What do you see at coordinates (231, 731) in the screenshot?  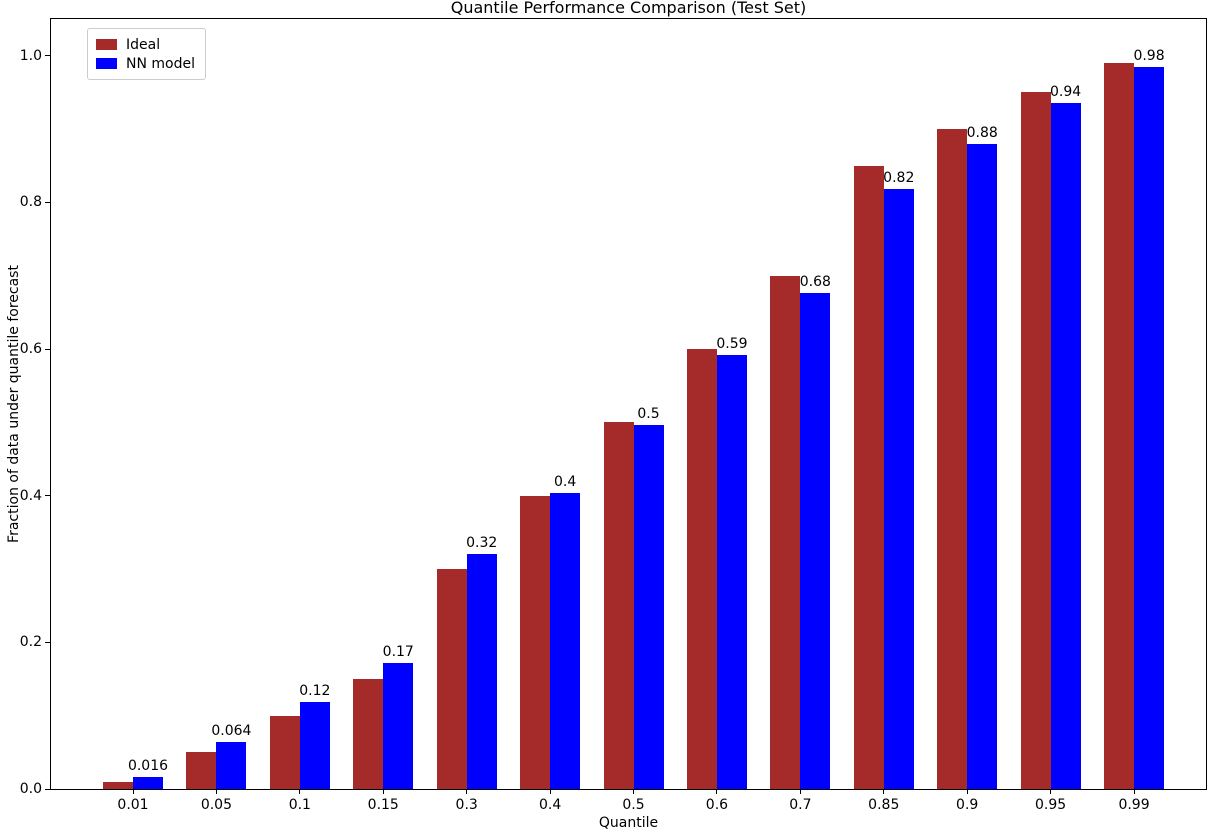 I see `bar-value-label: 0.064` at bounding box center [231, 731].